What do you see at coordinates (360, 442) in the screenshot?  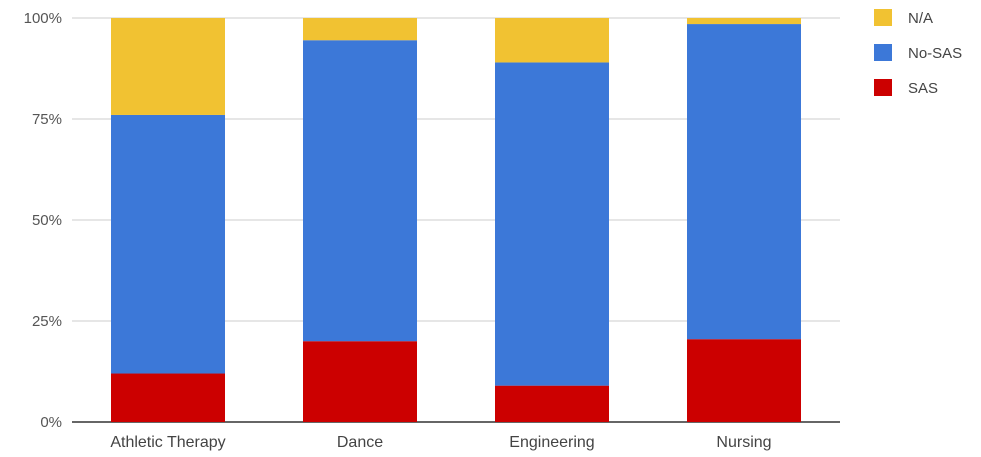 I see `x-tick-label: Dance` at bounding box center [360, 442].